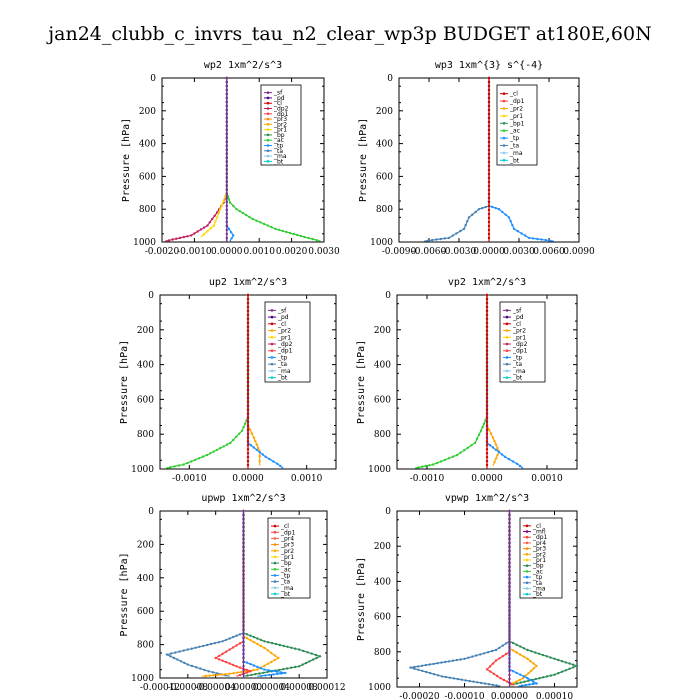 Image resolution: width=700 pixels, height=700 pixels. I want to click on legend-label: _pr1, so click(519, 337).